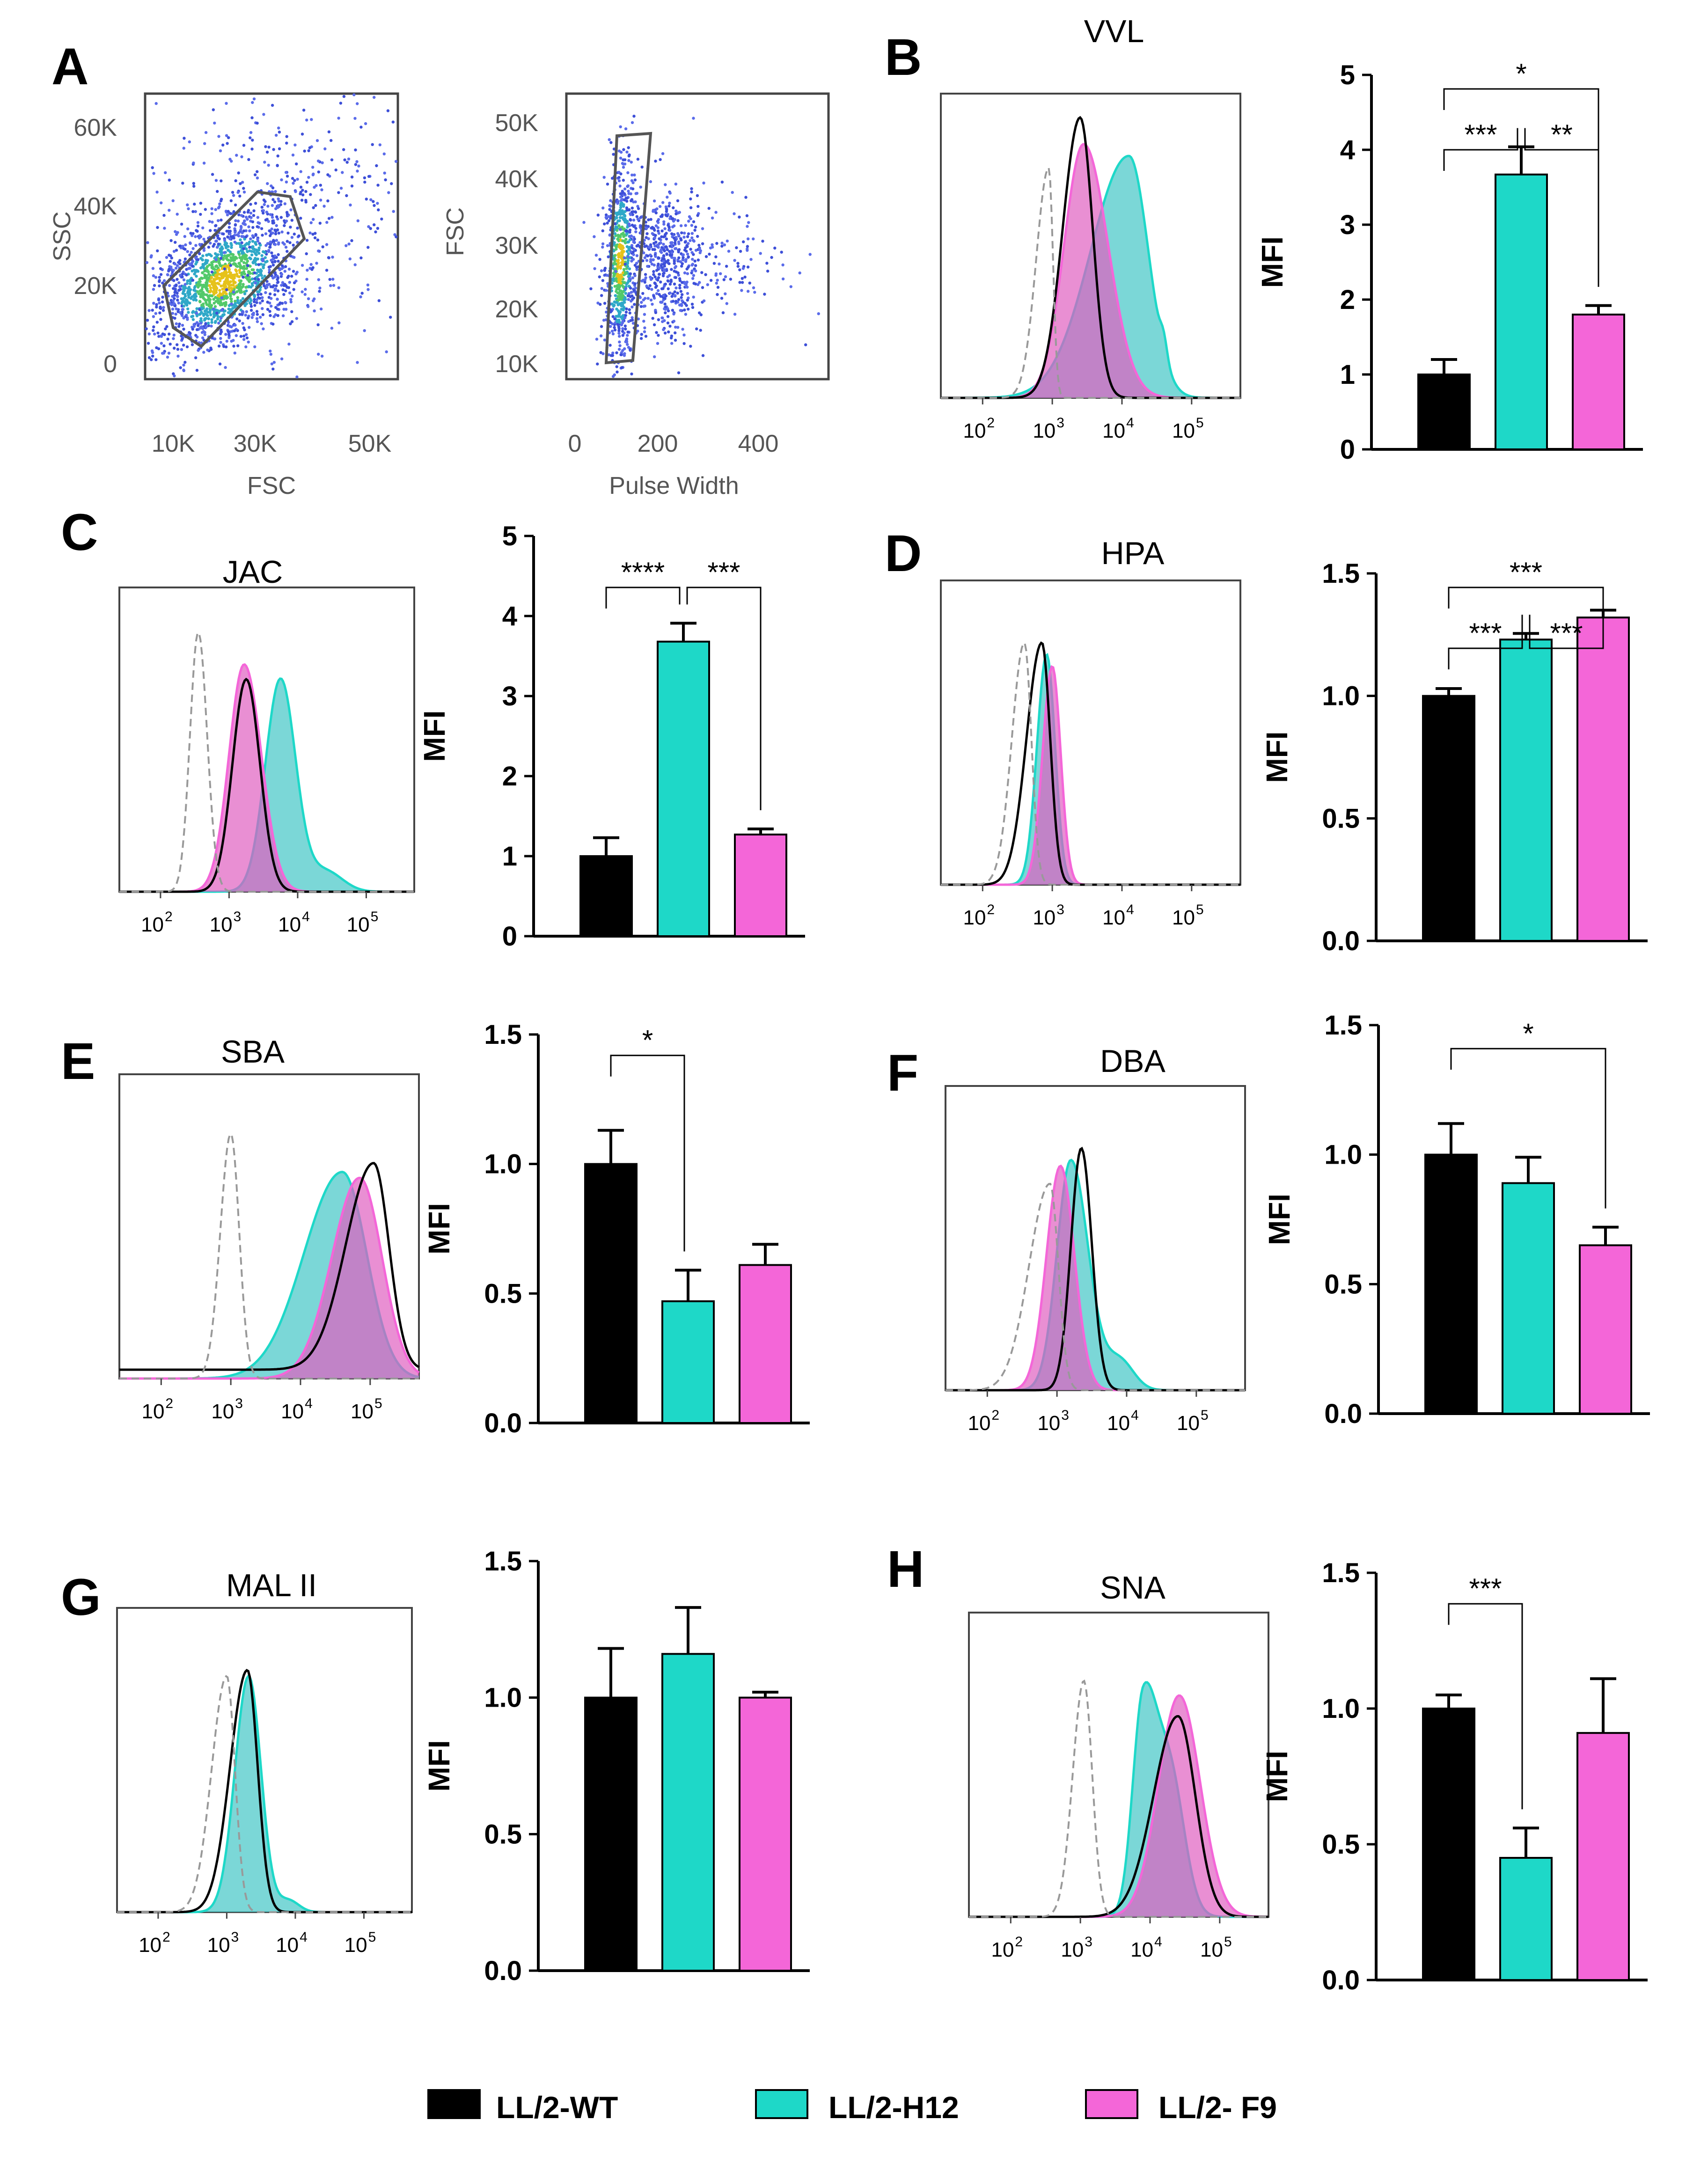  I want to click on dotplot-ytick: 0, so click(110, 364).